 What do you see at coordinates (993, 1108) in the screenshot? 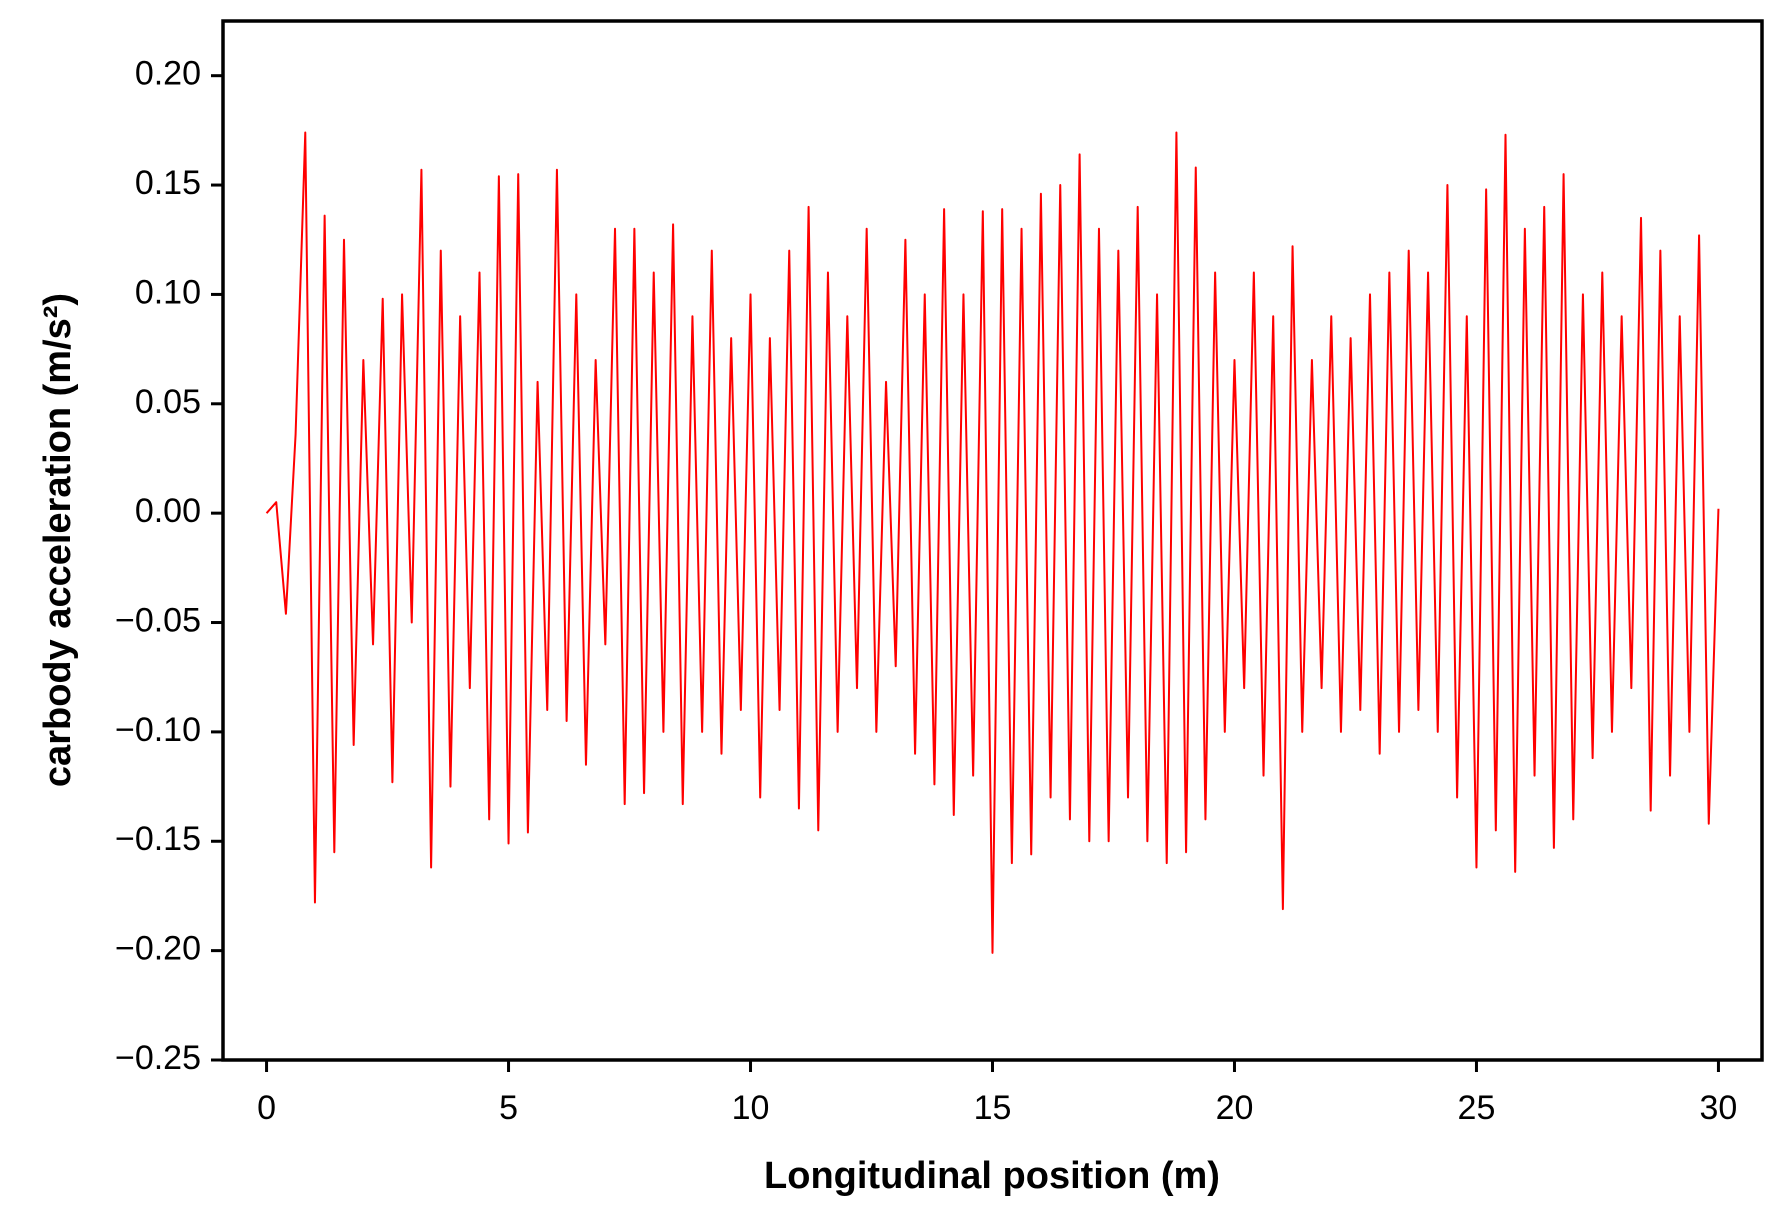
I see `x-tick-label: 15` at bounding box center [993, 1108].